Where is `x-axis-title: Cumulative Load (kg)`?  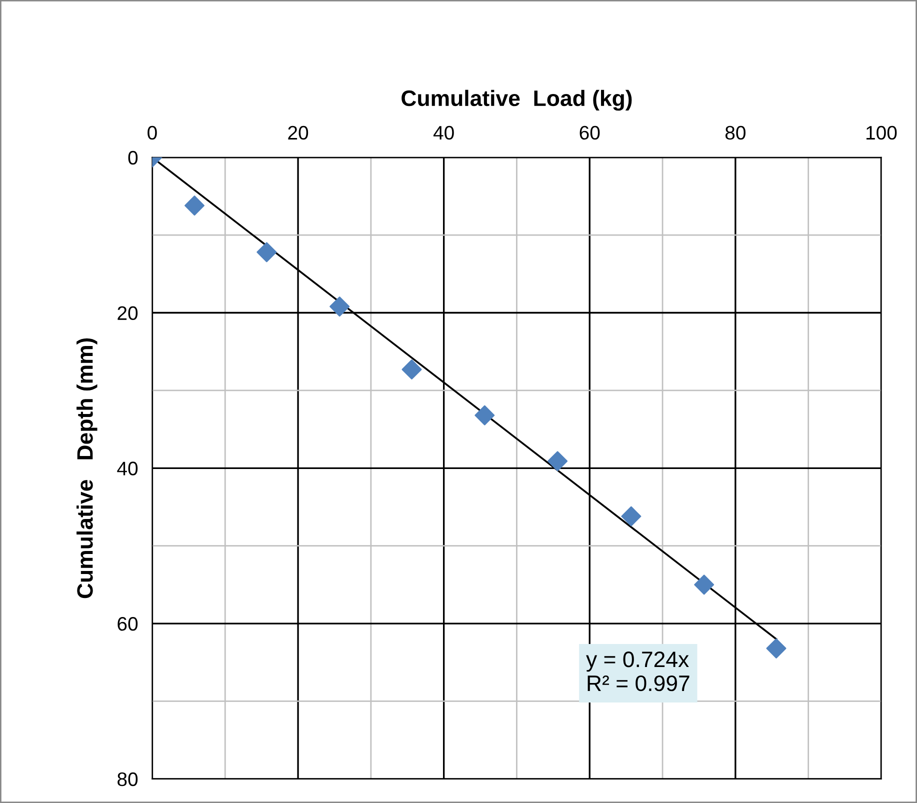 x-axis-title: Cumulative Load (kg) is located at coordinates (517, 100).